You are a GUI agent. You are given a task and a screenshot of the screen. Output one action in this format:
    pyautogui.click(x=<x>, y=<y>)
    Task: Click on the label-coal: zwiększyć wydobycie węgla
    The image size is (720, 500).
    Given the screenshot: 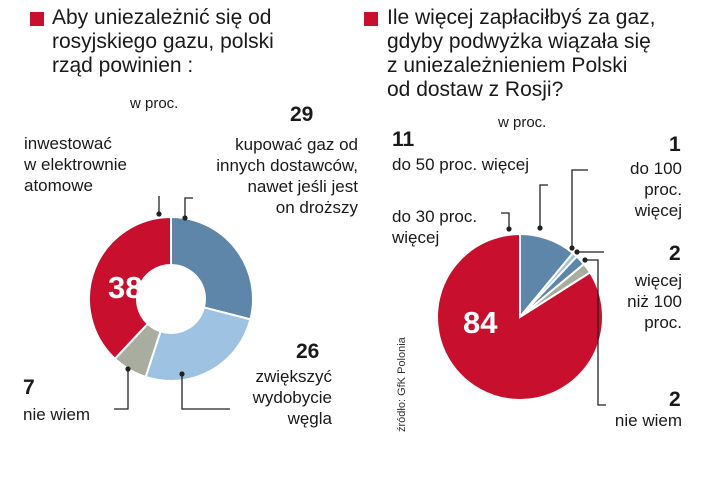 What is the action you would take?
    pyautogui.click(x=292, y=397)
    